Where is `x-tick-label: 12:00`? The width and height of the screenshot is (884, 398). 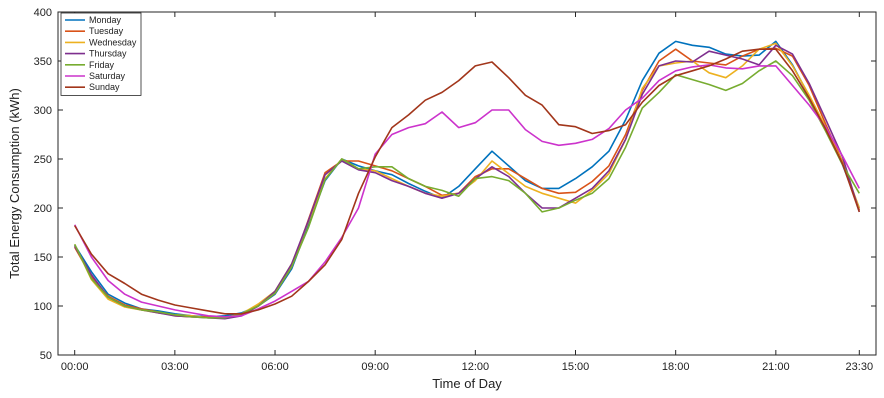
x-tick-label: 12:00 is located at coordinates (476, 367).